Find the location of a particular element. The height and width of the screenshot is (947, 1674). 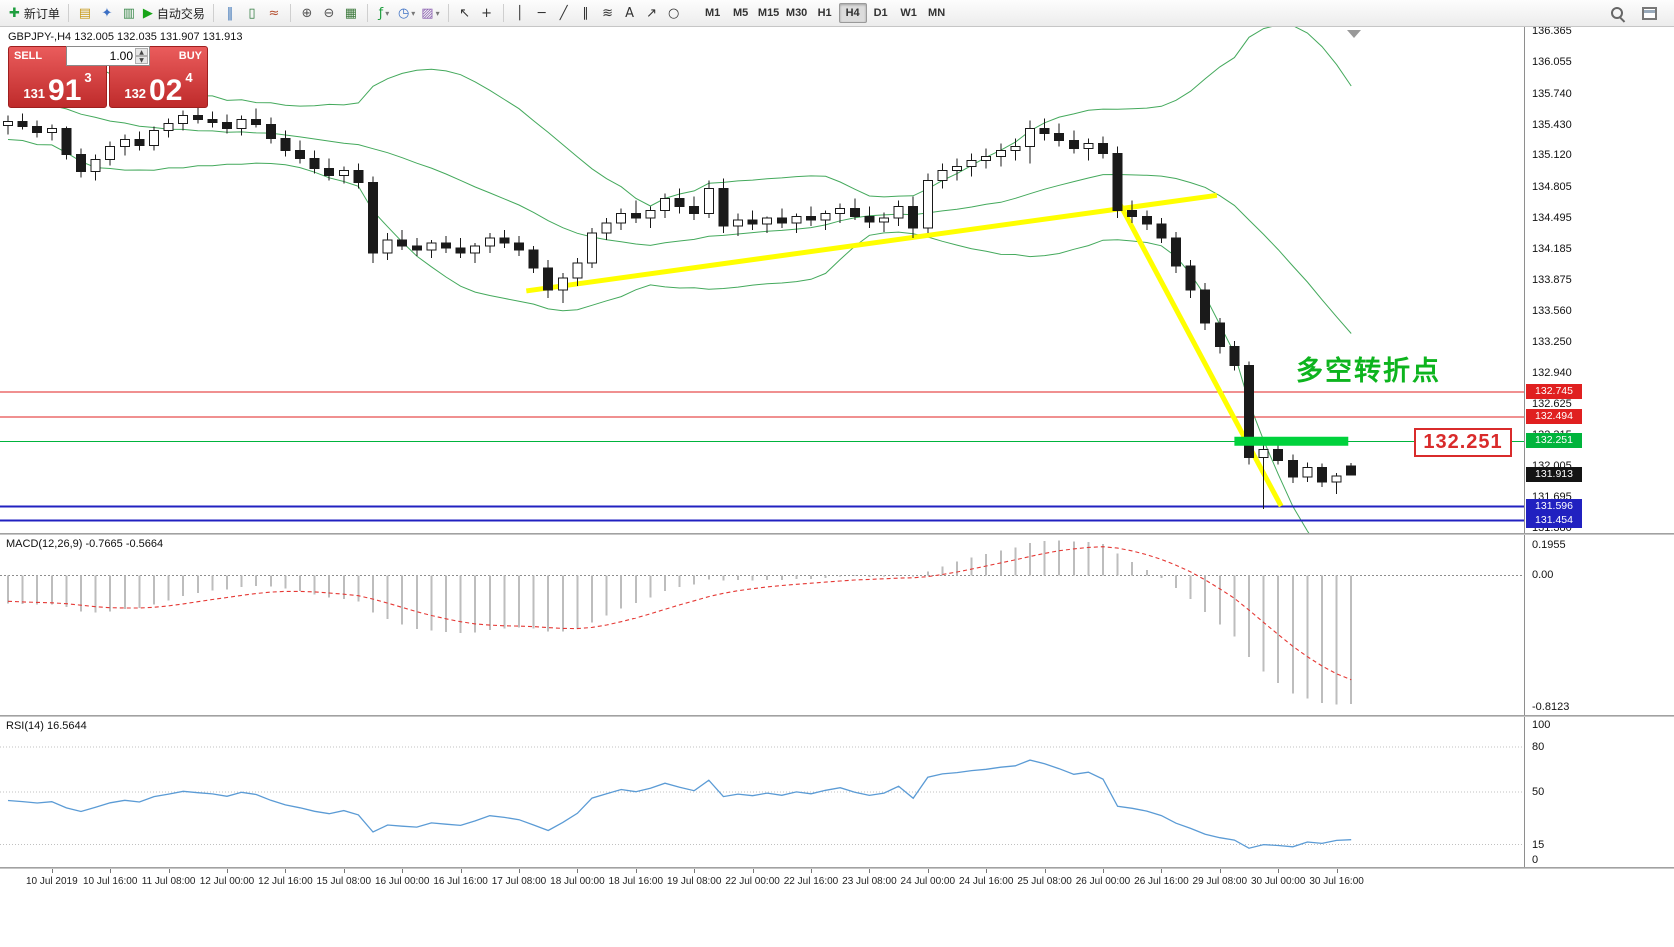

time-axis-label: 18 Jul 00:00 is located at coordinates (577, 881).